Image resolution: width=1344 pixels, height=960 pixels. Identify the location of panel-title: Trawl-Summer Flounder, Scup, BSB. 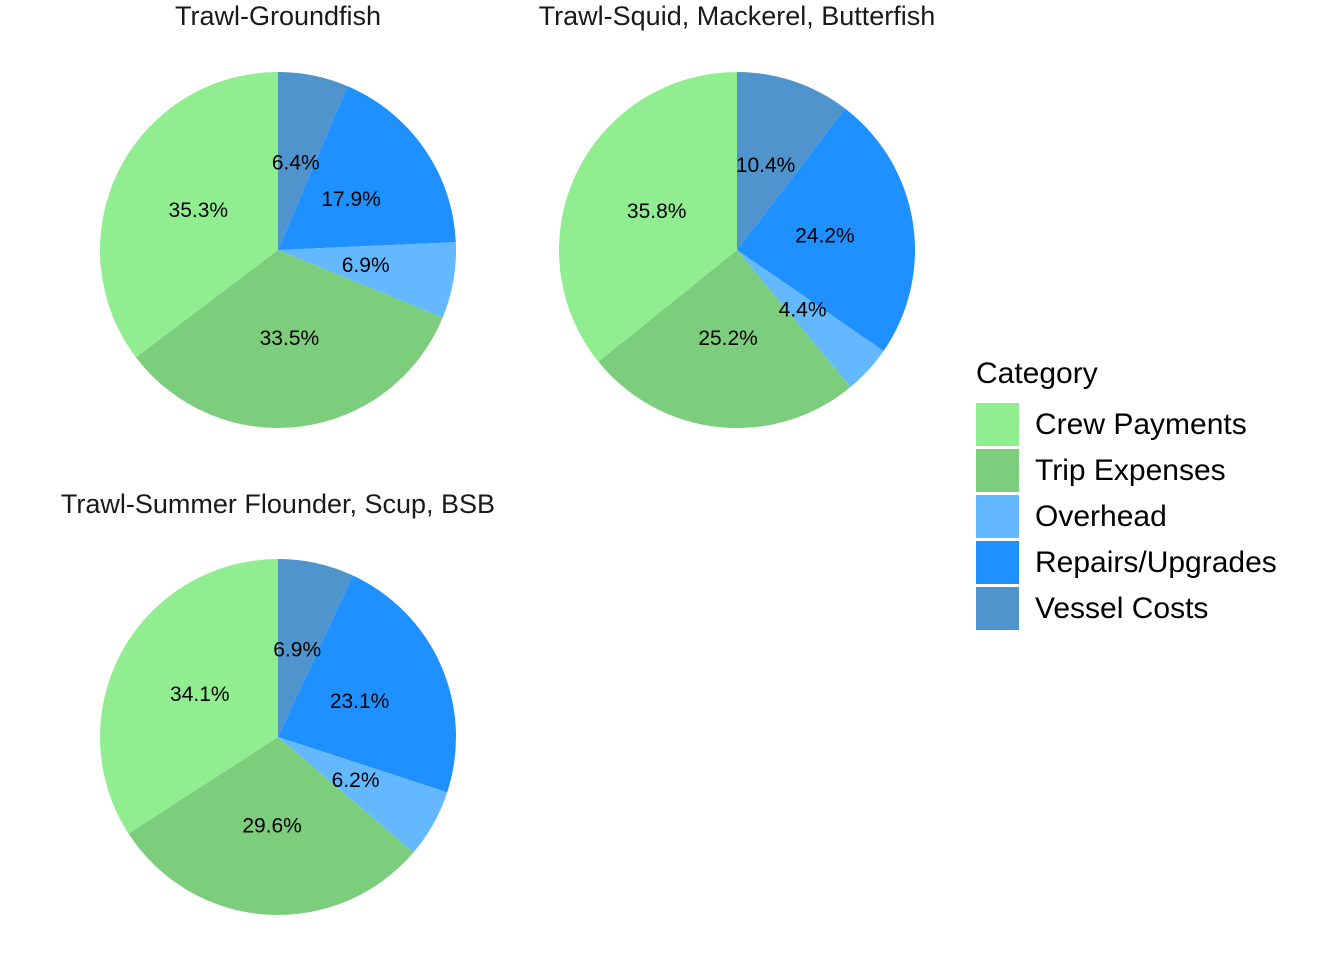
(278, 504).